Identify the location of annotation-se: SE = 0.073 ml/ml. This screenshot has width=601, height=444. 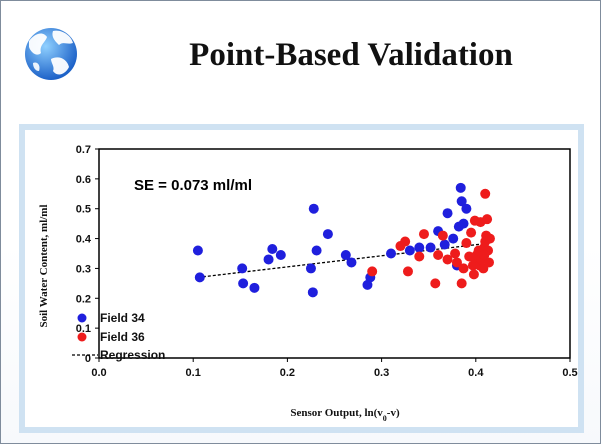
(193, 185).